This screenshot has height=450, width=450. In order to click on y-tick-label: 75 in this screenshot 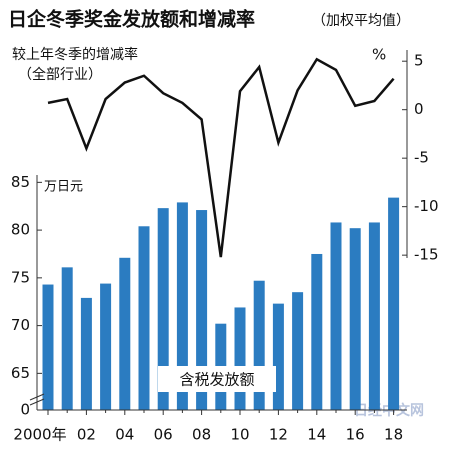, I will do `click(20, 277)`.